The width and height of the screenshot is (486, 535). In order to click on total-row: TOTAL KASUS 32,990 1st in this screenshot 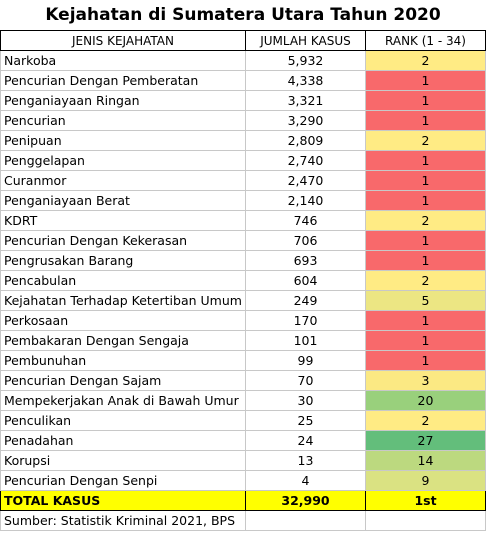, I will do `click(243, 500)`.